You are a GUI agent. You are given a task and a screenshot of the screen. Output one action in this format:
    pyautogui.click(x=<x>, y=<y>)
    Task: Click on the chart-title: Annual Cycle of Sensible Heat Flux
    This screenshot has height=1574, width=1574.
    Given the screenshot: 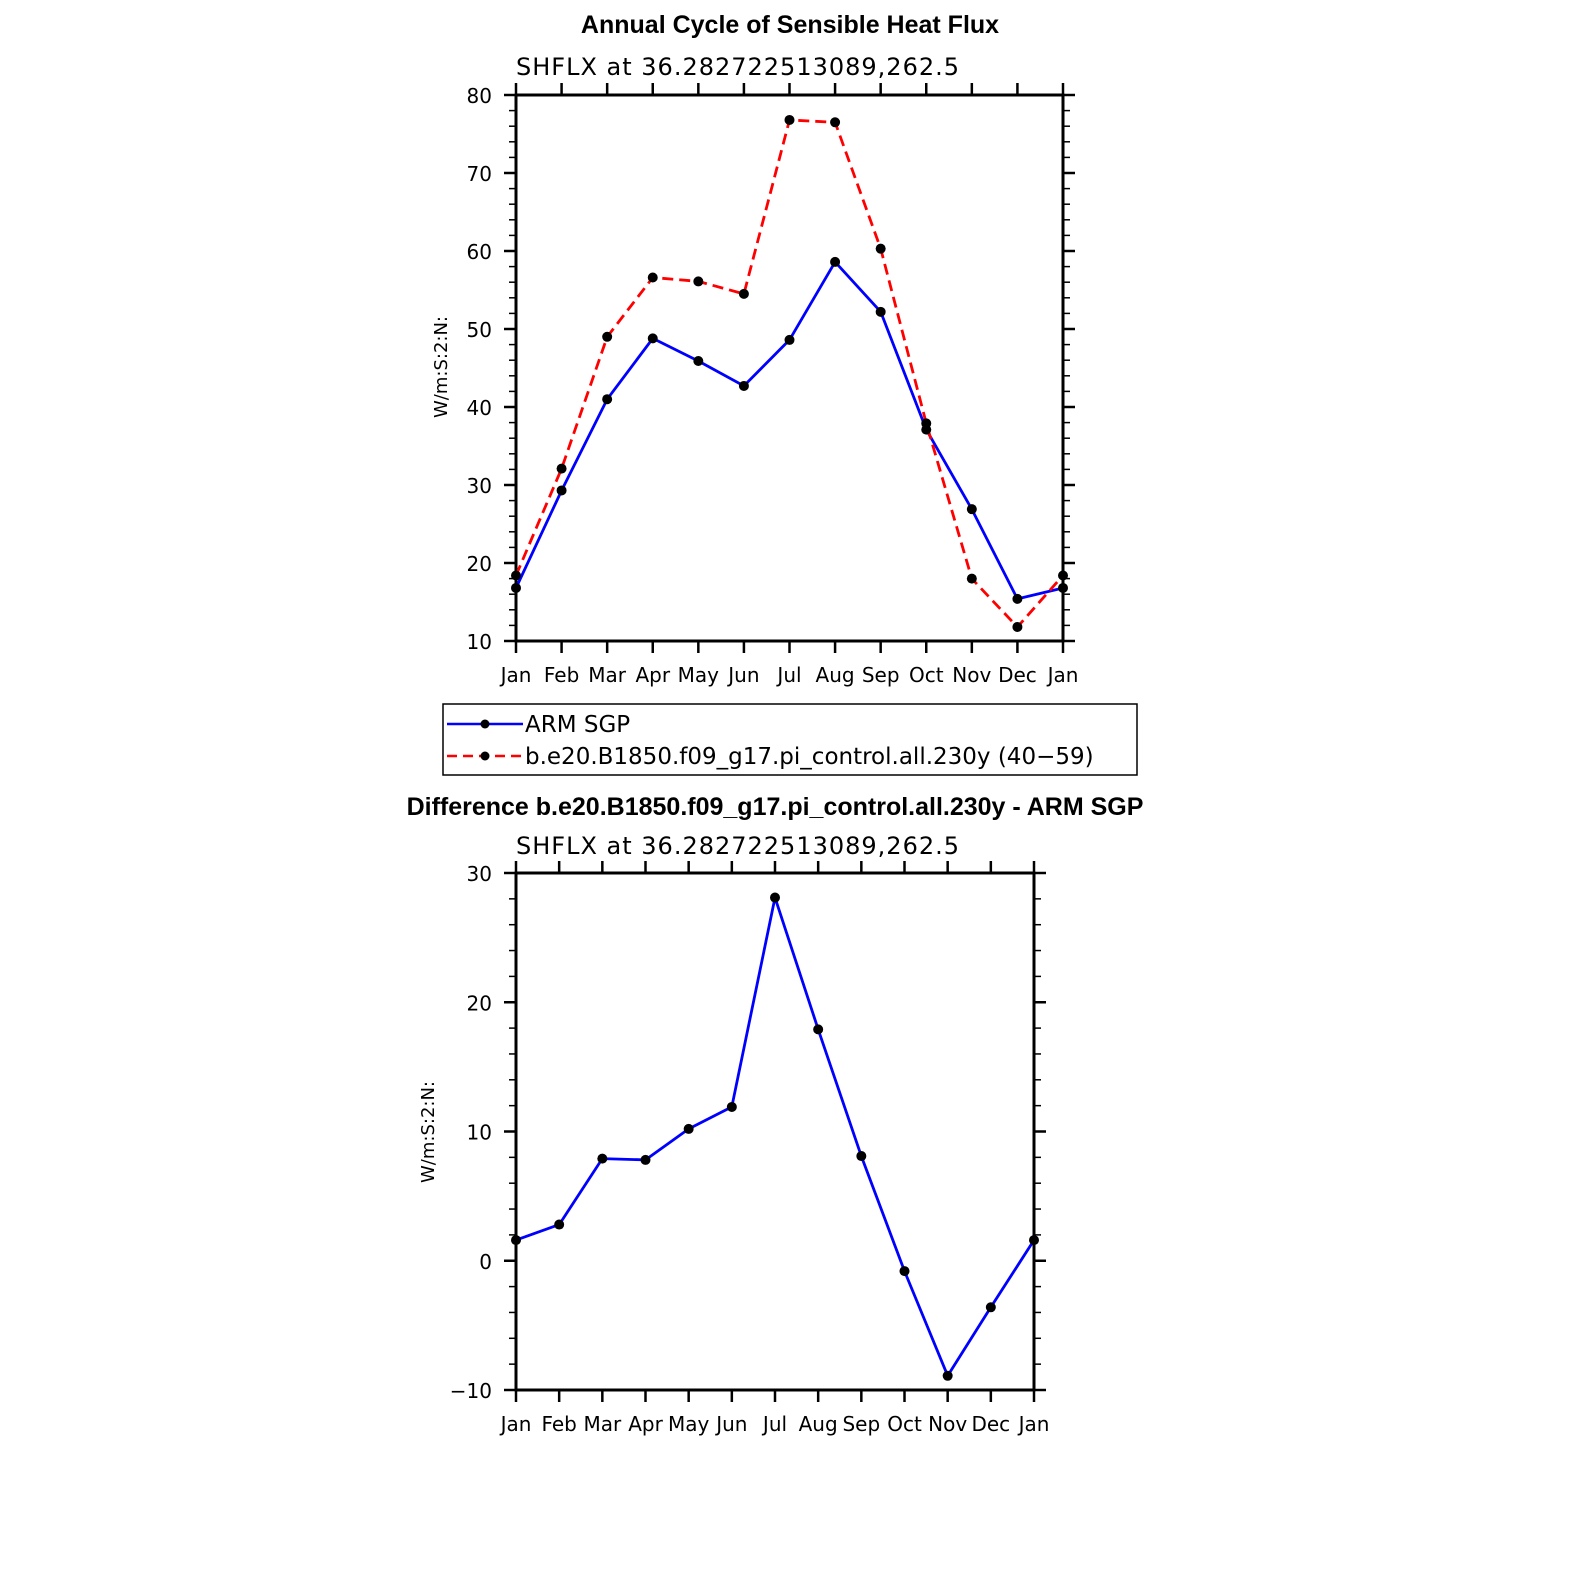 What is the action you would take?
    pyautogui.click(x=790, y=25)
    